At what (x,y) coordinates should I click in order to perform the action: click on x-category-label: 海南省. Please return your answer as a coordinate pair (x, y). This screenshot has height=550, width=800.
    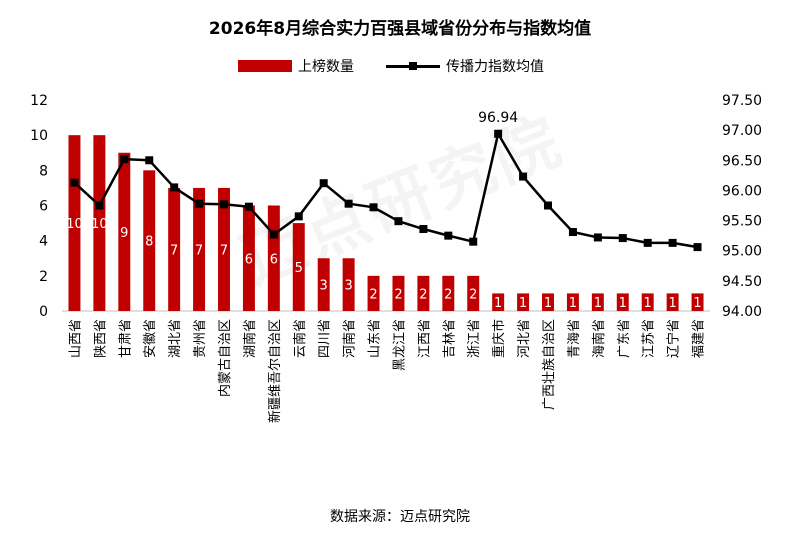
    Looking at the image, I should click on (599, 338).